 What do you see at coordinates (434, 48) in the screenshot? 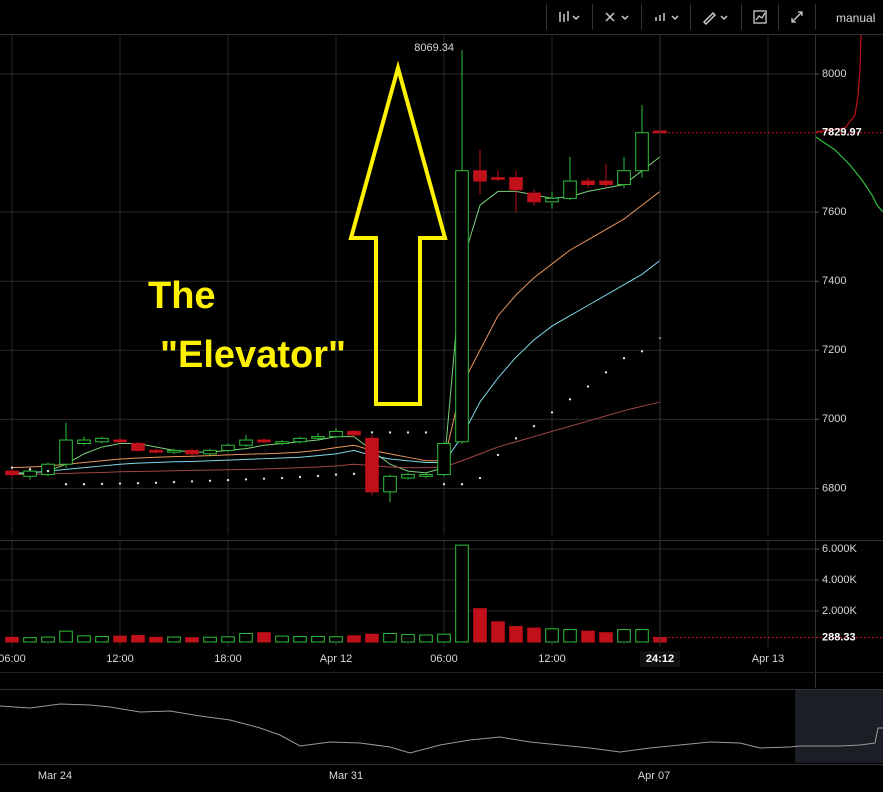
I see `max-price-label: 8069.34` at bounding box center [434, 48].